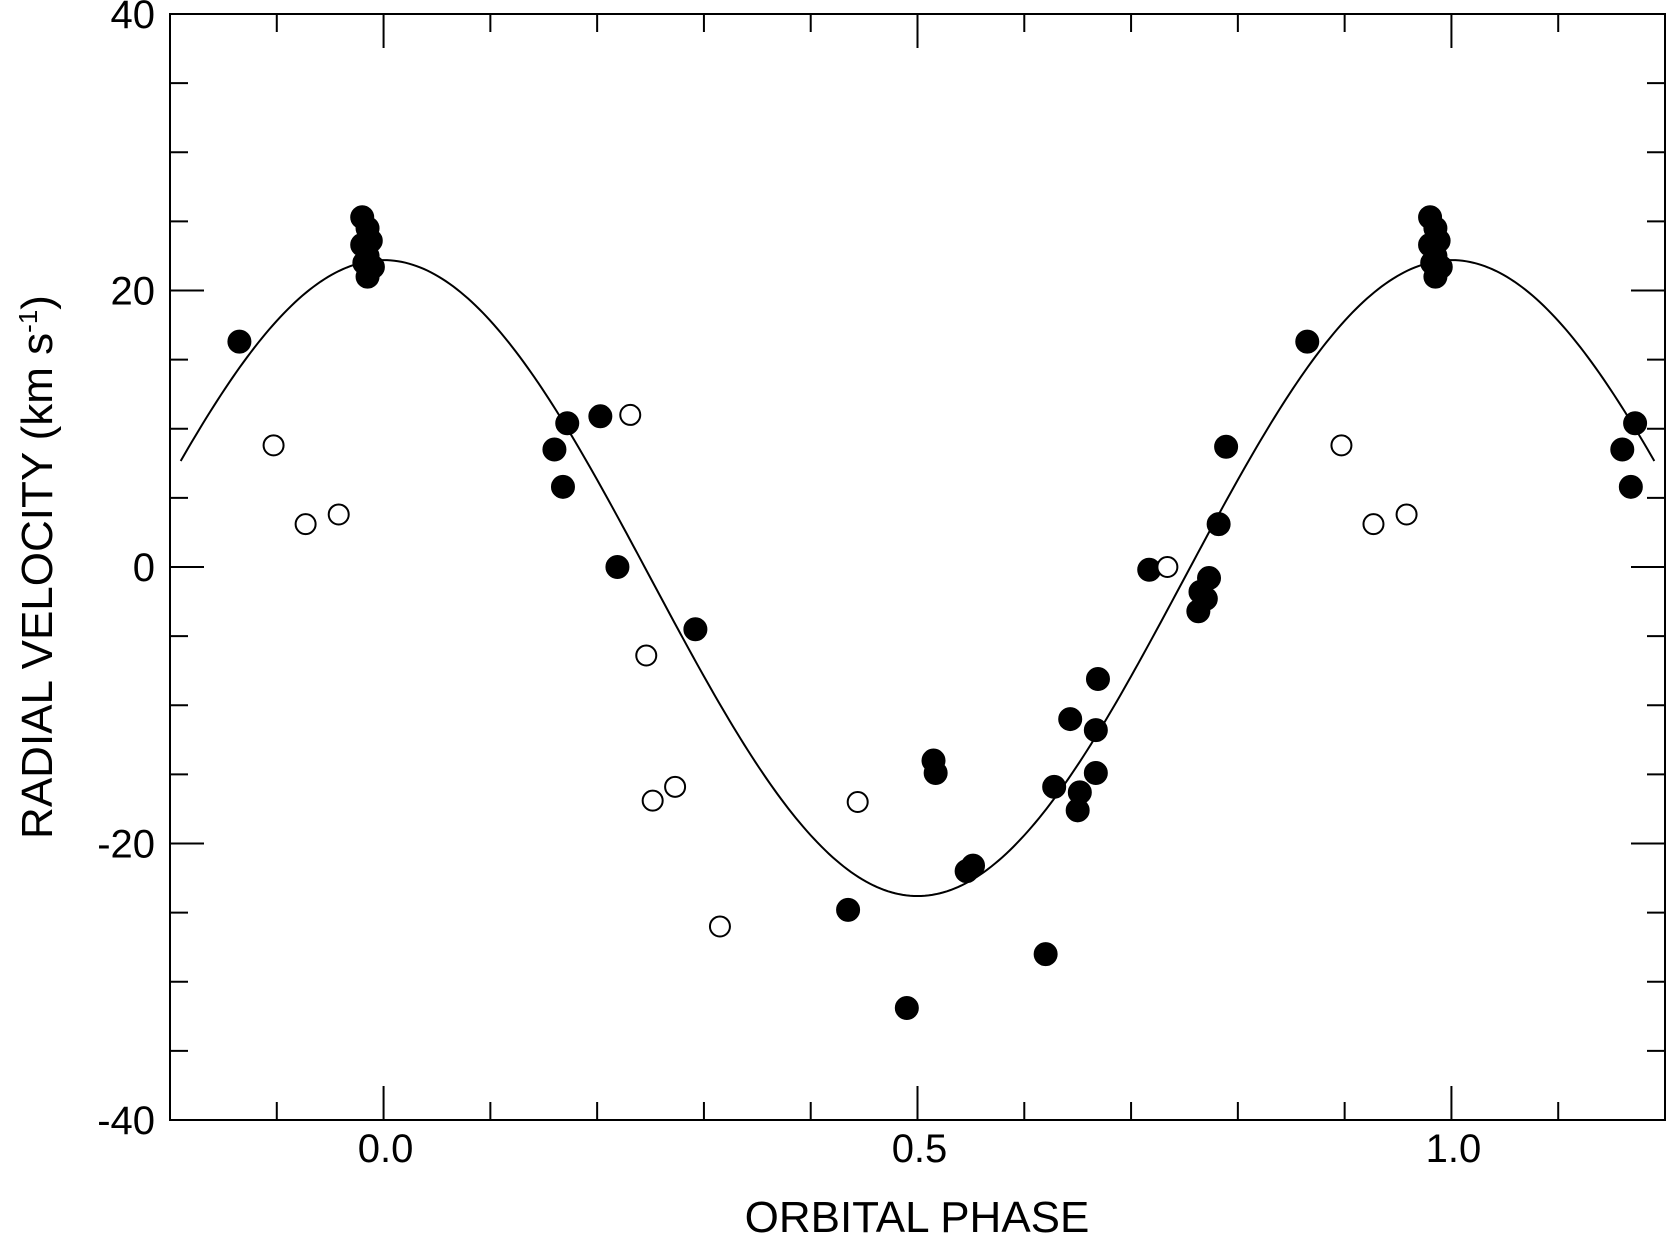 This screenshot has height=1240, width=1675. What do you see at coordinates (1454, 1149) in the screenshot?
I see `x-tick-label: 1.0` at bounding box center [1454, 1149].